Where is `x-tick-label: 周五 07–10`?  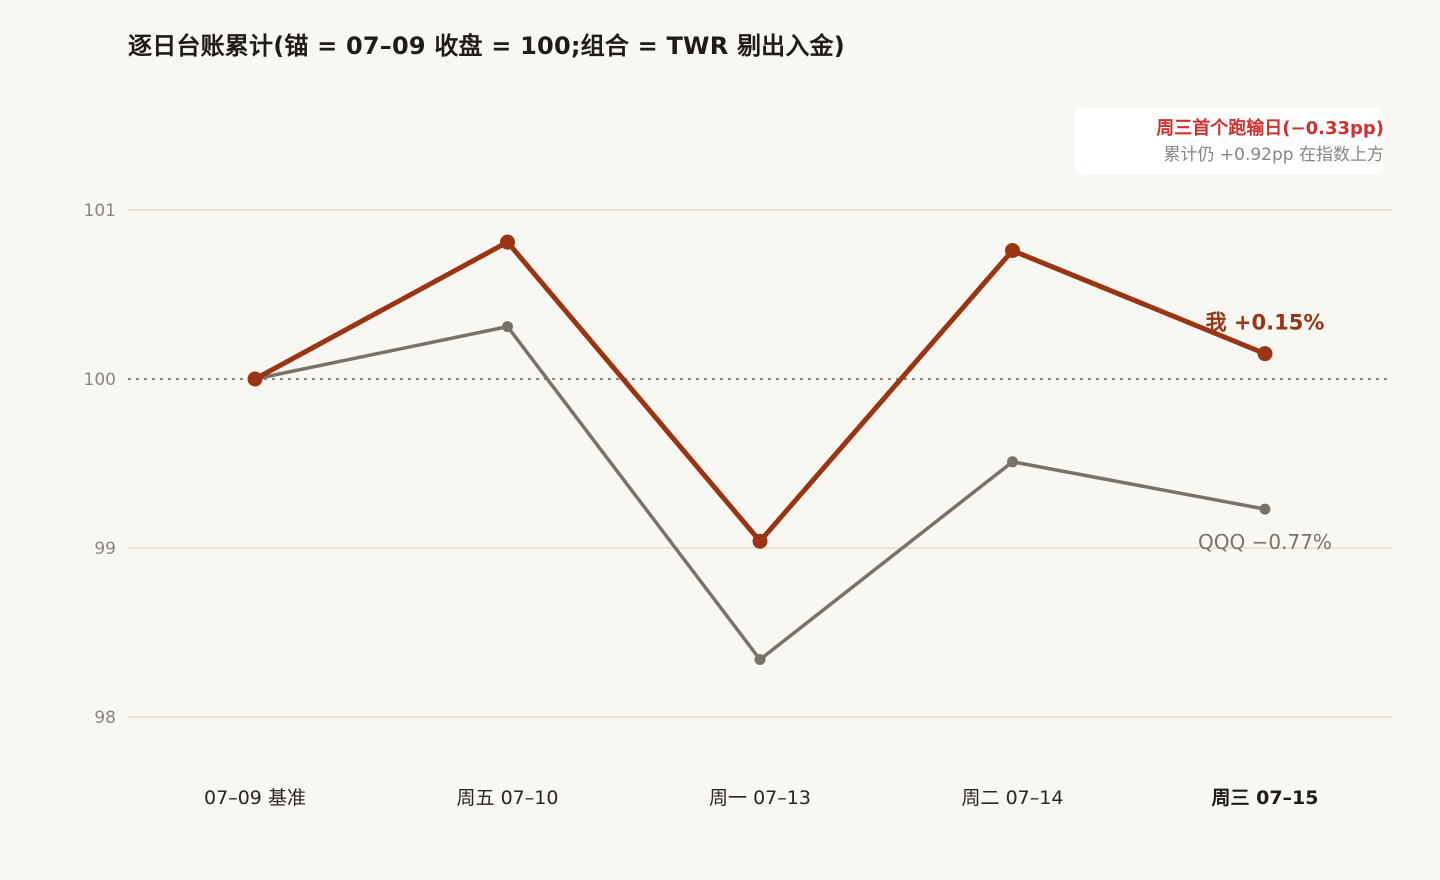
x-tick-label: 周五 07–10 is located at coordinates (508, 798).